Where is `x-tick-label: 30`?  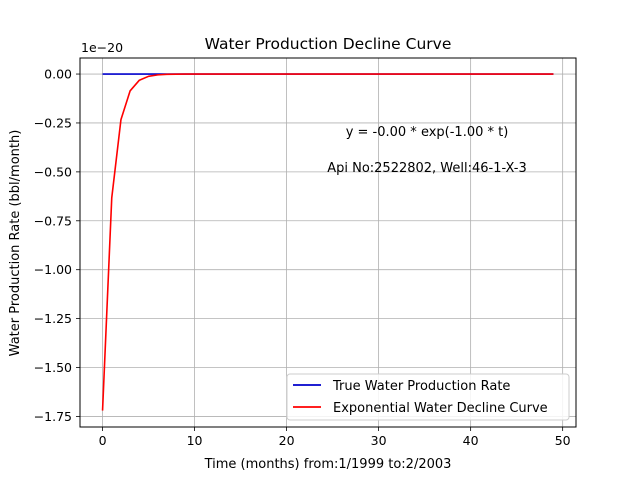
x-tick-label: 30 is located at coordinates (379, 440).